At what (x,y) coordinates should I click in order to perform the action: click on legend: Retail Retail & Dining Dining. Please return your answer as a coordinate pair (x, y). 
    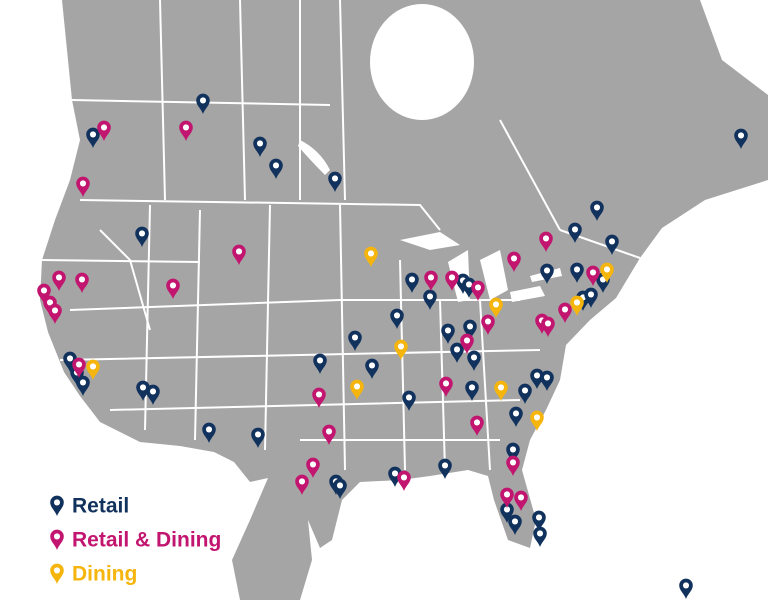
    Looking at the image, I should click on (135, 540).